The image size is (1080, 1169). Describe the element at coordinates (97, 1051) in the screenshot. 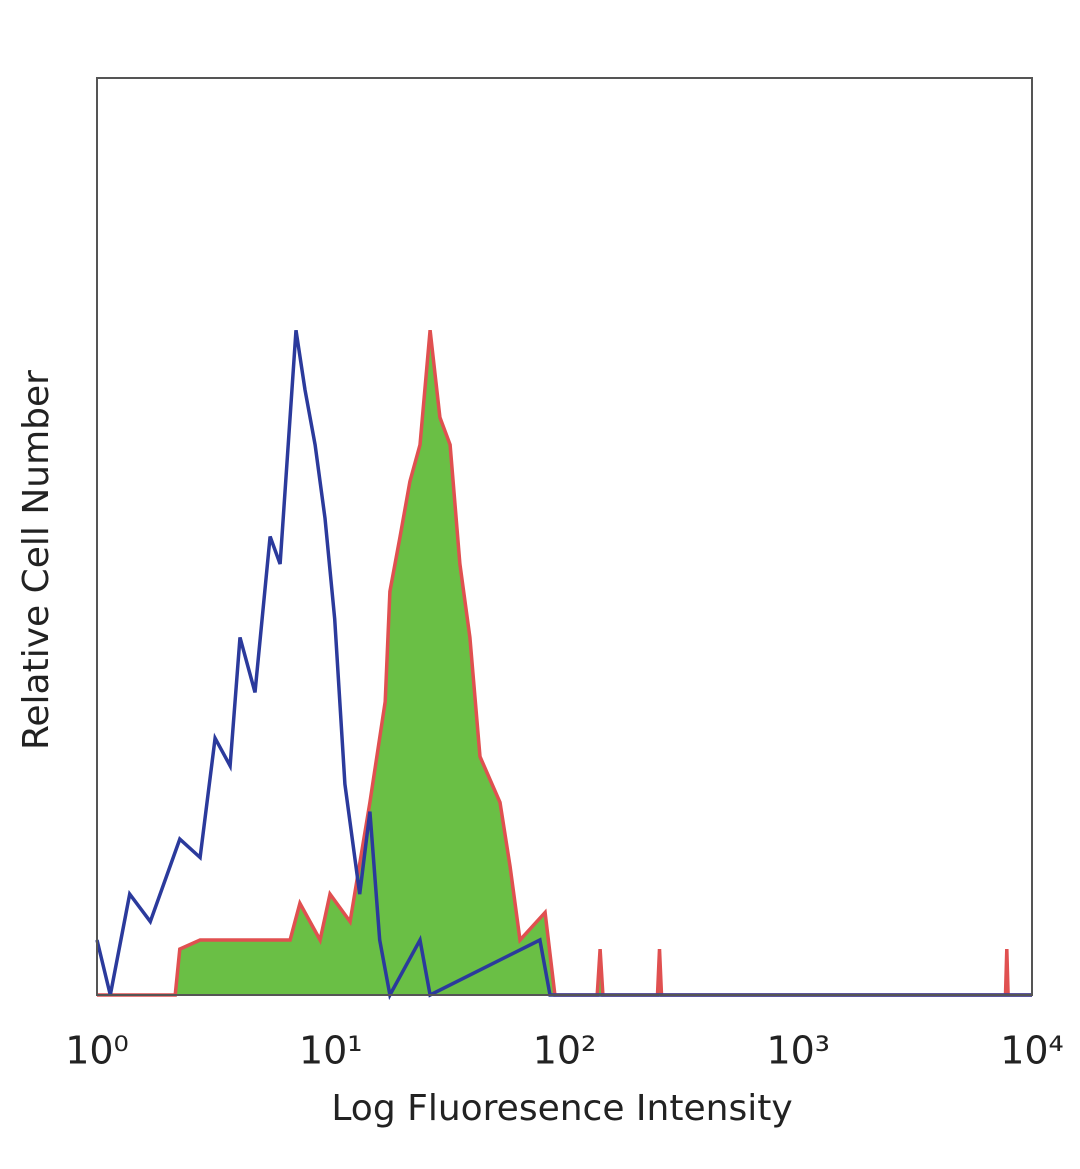

I see `x-tick-label: 10⁰` at that location.